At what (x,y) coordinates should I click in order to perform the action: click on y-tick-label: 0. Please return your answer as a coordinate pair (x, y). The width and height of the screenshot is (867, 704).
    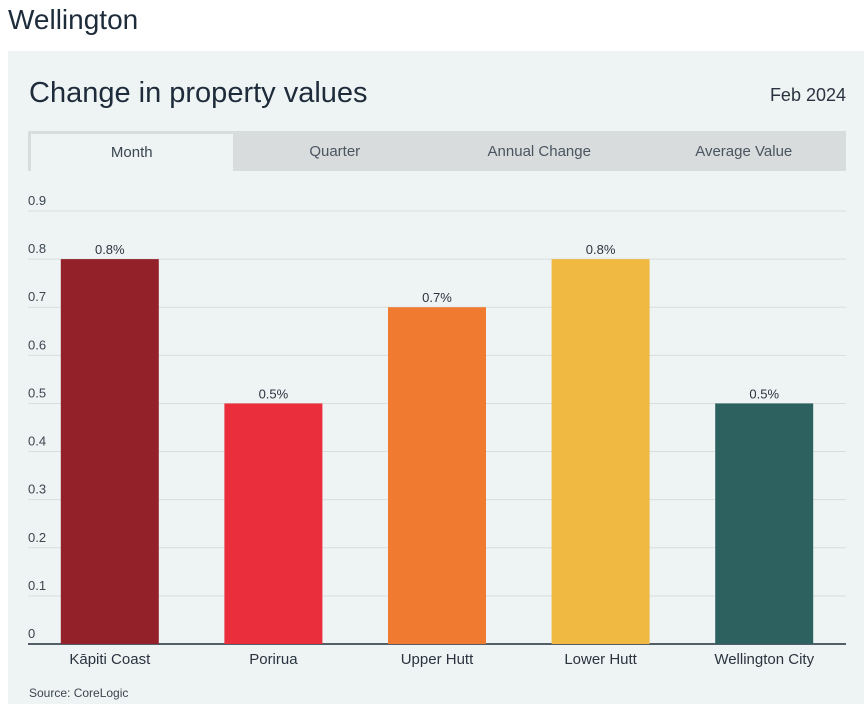
    Looking at the image, I should click on (31, 633).